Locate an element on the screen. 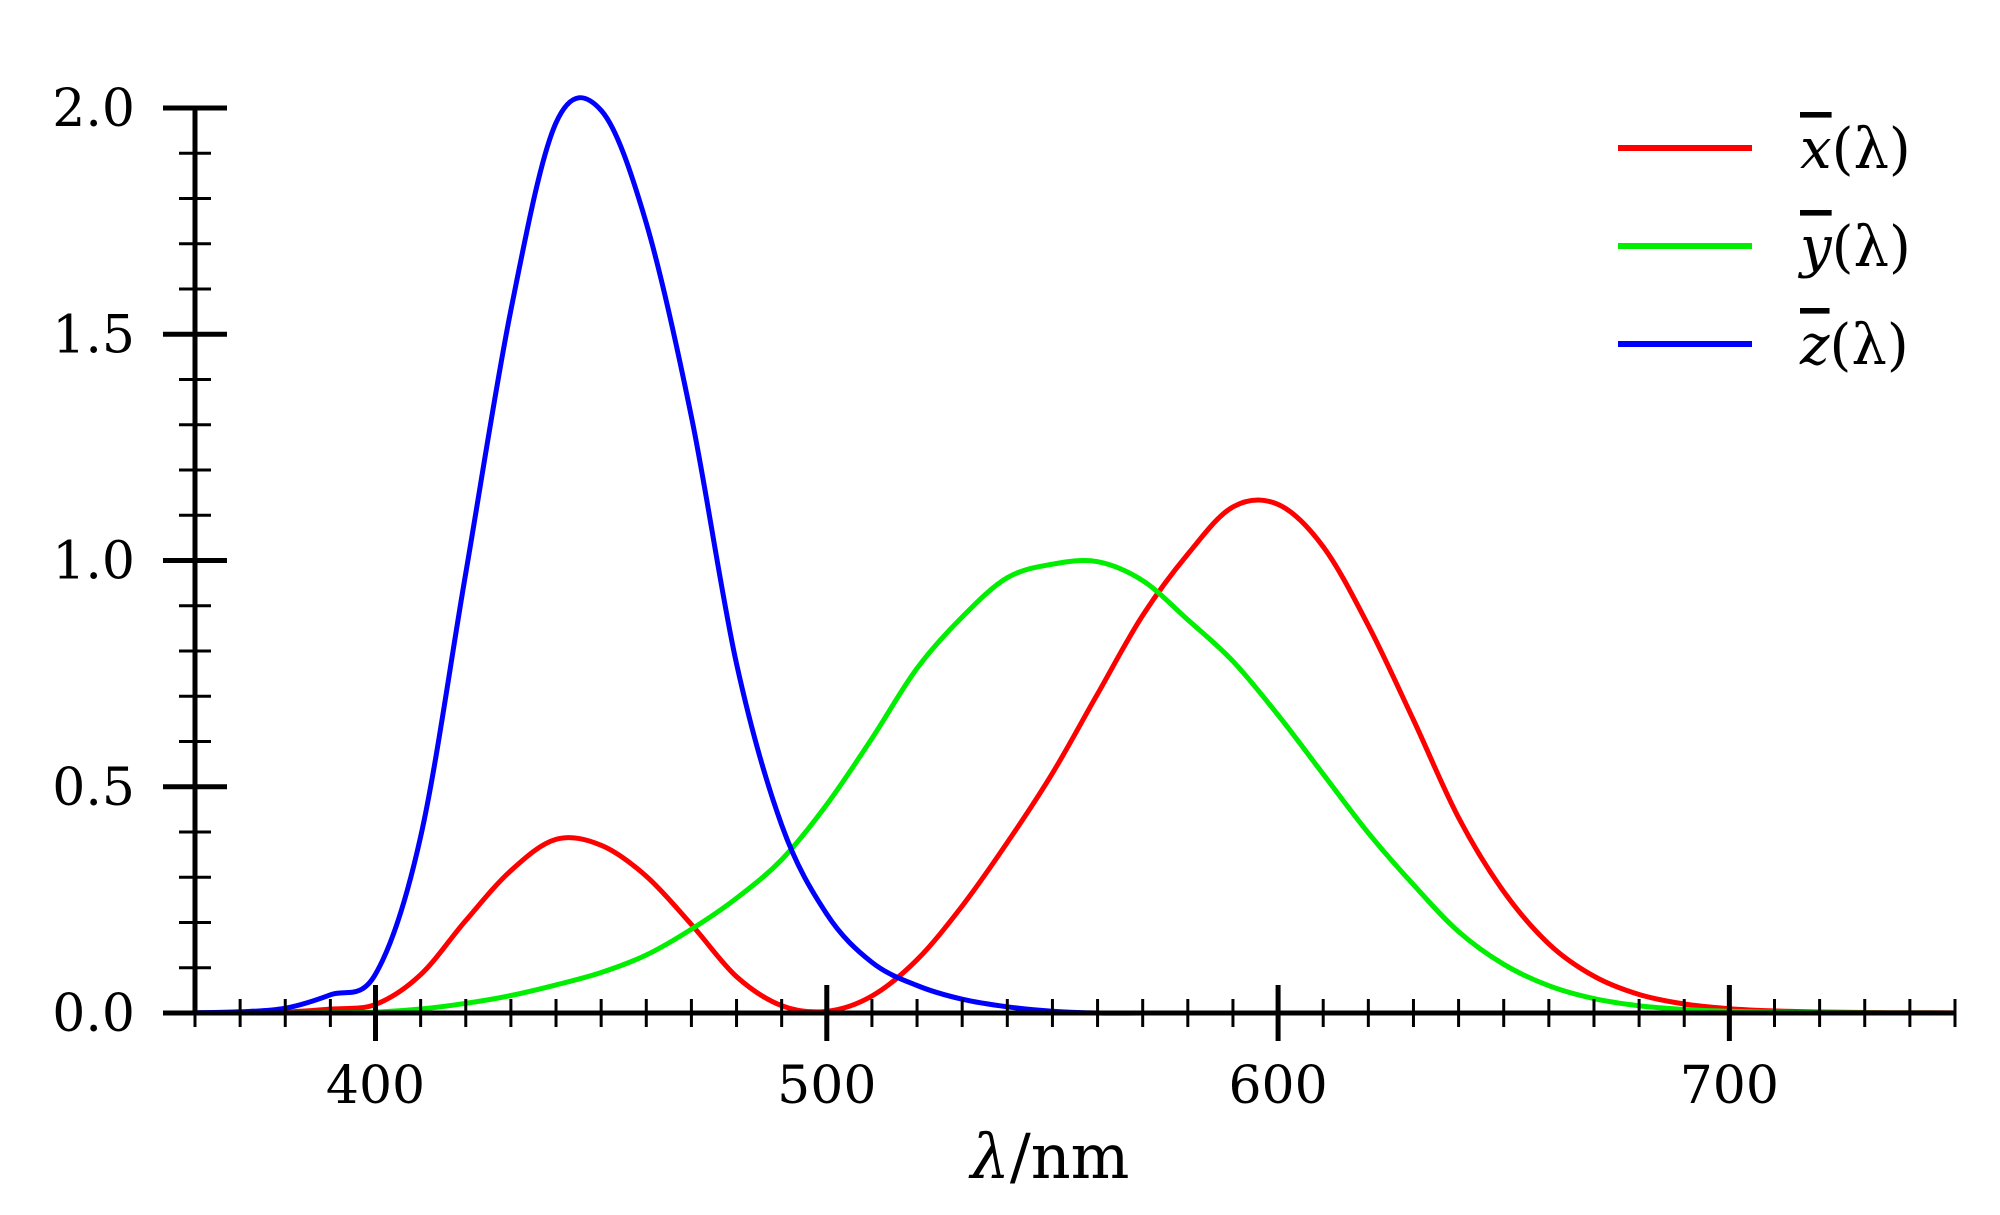 The height and width of the screenshot is (1215, 2000). x-tick-label: 400 is located at coordinates (375, 1086).